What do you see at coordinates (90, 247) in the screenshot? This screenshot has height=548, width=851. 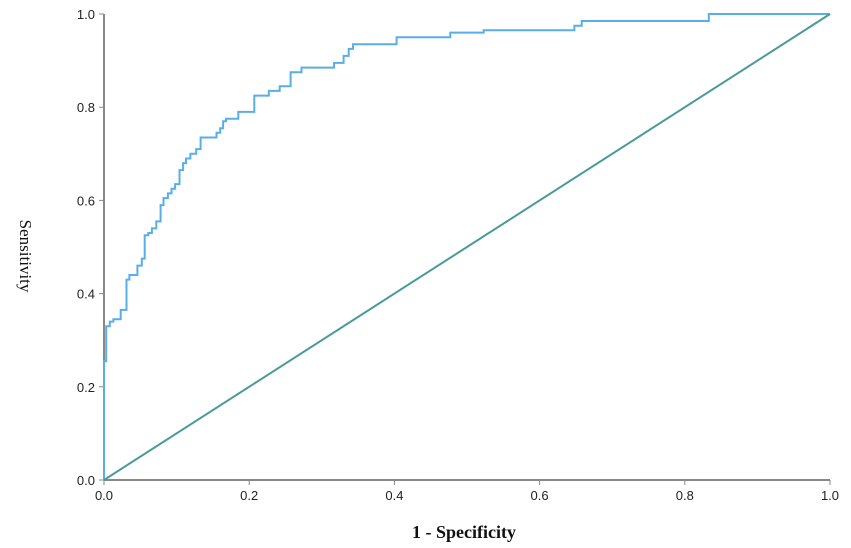 I see `y-axis-ticks: 0.0 0.2 0.4 0.6 0.8 1.0` at bounding box center [90, 247].